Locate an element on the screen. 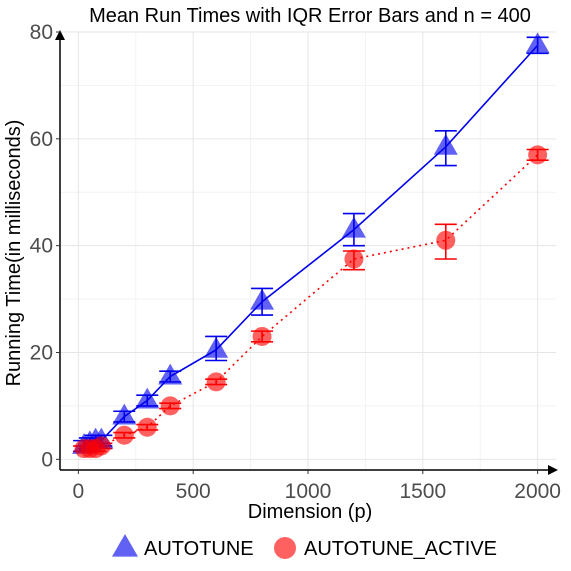 Image resolution: width=571 pixels, height=571 pixels. x-tick-label: 1000 is located at coordinates (308, 491).